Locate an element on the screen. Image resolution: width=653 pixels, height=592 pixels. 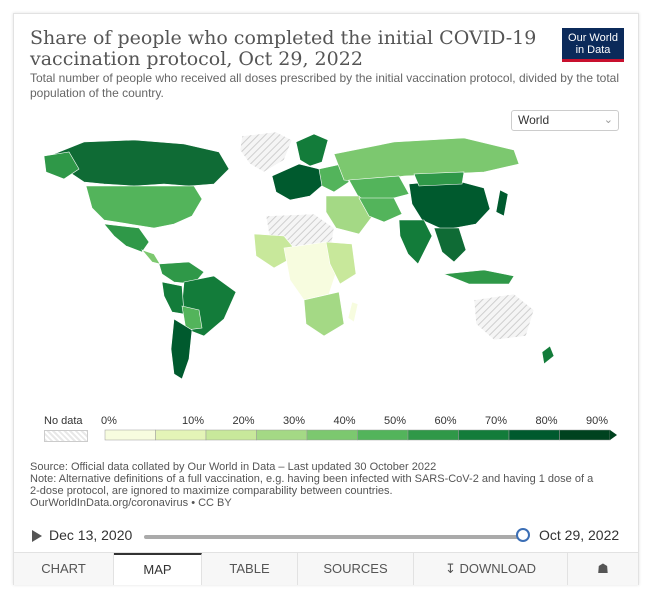
legend-tick-label: 30% is located at coordinates (294, 421).